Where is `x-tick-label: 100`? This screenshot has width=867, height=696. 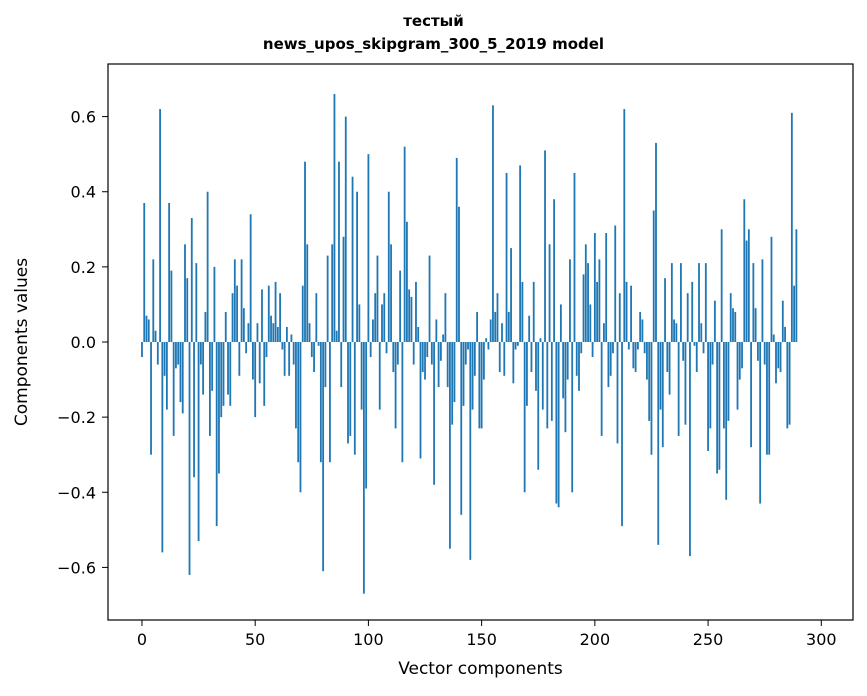
x-tick-label: 100 is located at coordinates (368, 639).